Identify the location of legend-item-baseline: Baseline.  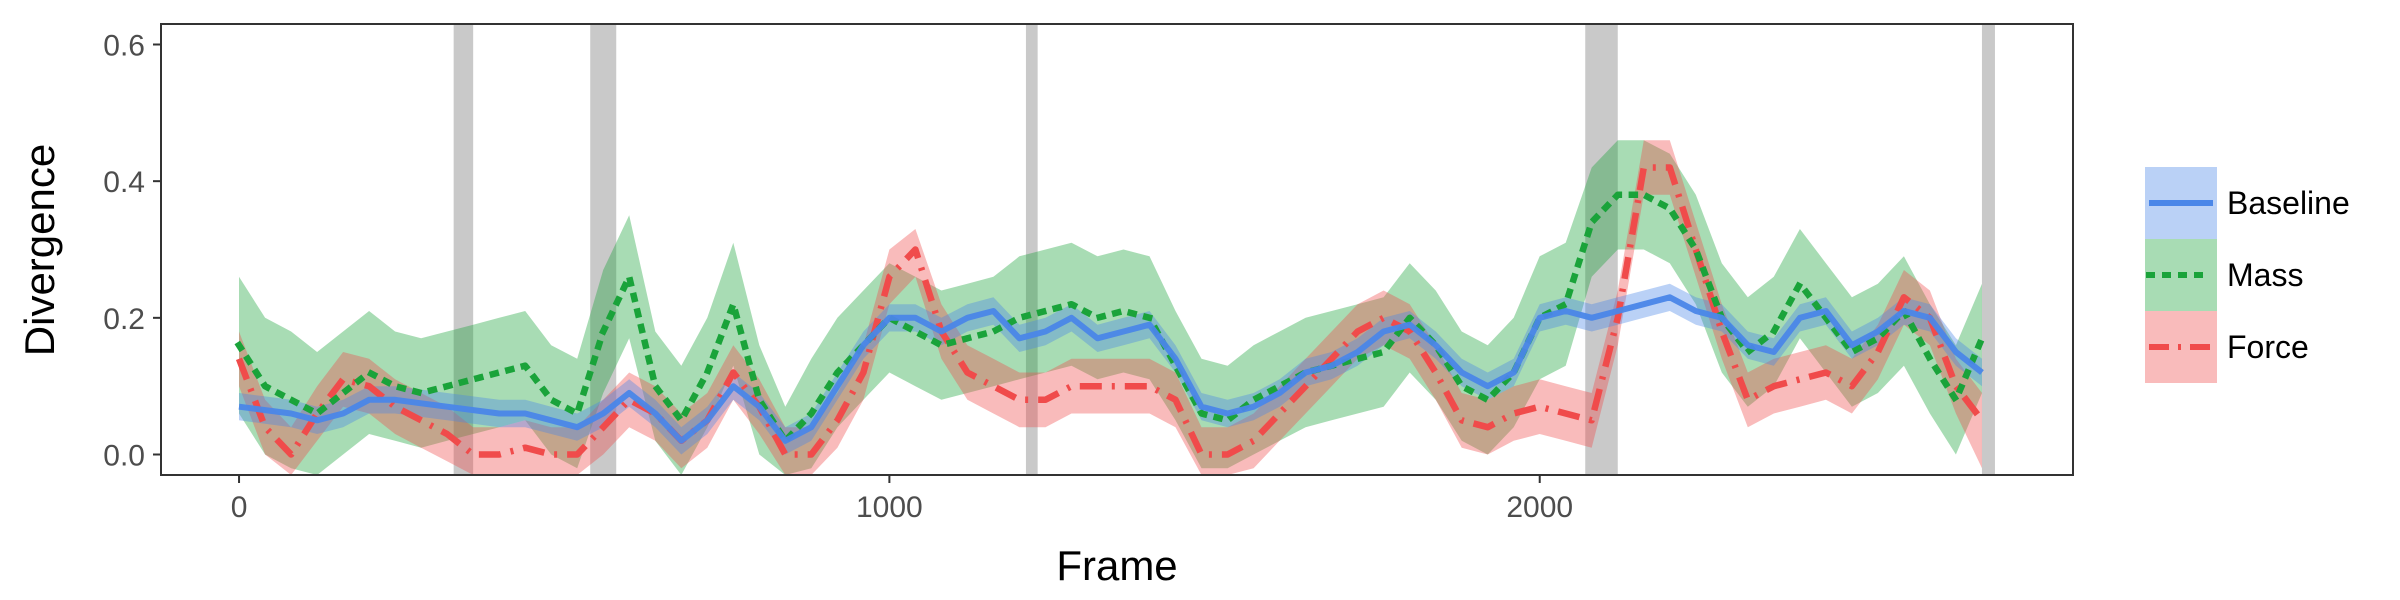
(2247, 203).